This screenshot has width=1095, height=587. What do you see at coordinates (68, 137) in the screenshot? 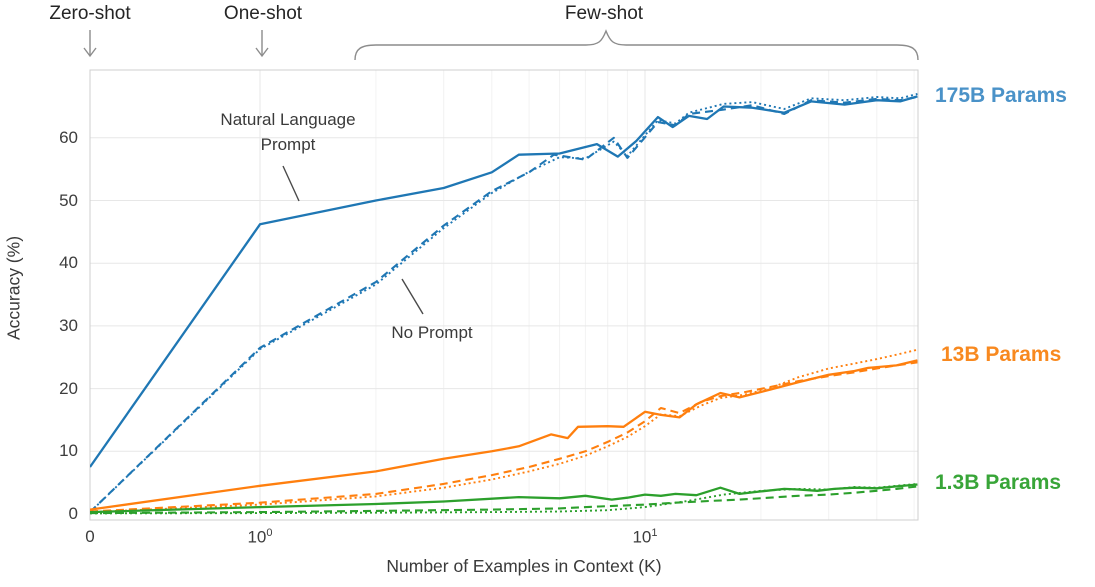
I see `y-tick-label-60: 60` at bounding box center [68, 137].